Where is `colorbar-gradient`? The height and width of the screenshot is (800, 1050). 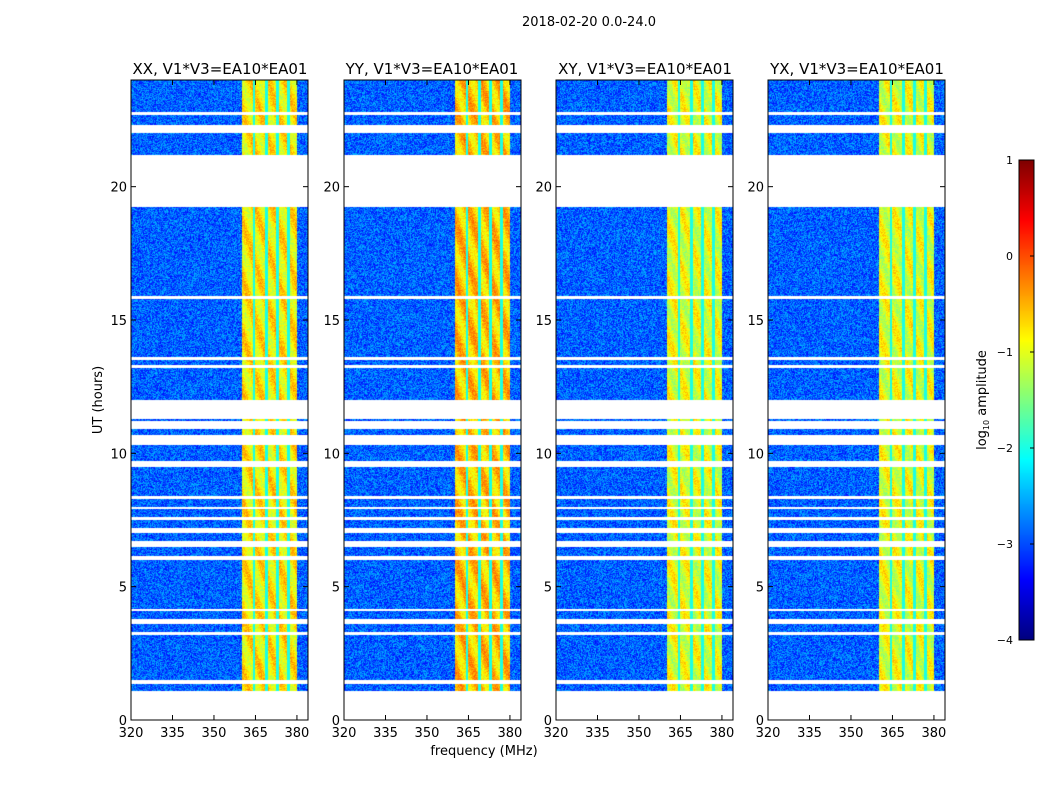
colorbar-gradient is located at coordinates (1026, 400).